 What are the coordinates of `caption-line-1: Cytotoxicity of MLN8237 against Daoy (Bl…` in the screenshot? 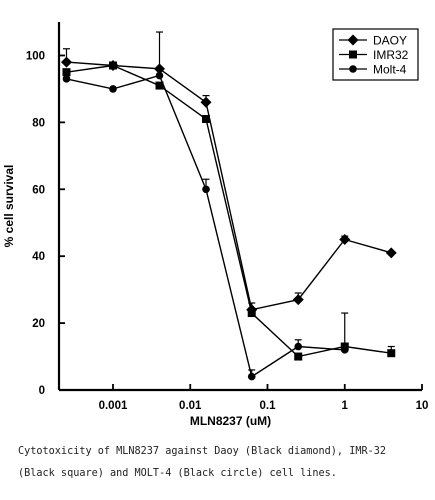 It's located at (202, 451).